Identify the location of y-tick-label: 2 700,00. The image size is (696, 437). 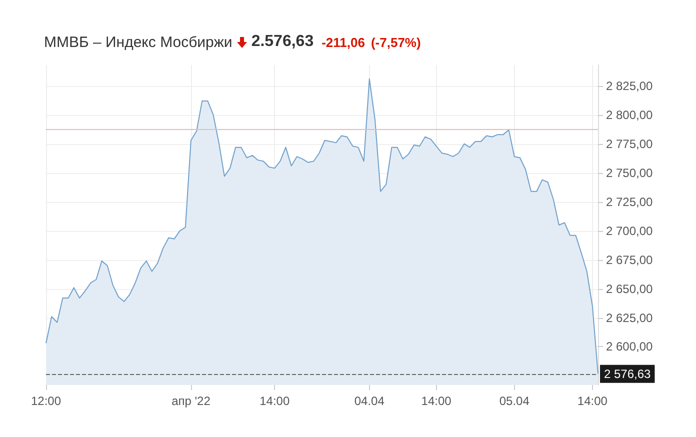
(630, 231).